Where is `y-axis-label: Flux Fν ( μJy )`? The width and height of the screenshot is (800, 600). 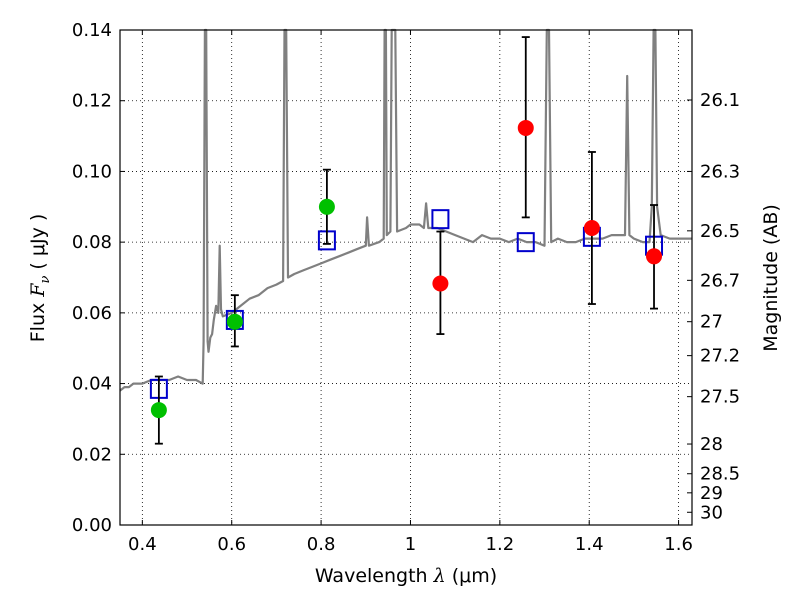
y-axis-label: Flux Fν ( μJy ) is located at coordinates (40, 278).